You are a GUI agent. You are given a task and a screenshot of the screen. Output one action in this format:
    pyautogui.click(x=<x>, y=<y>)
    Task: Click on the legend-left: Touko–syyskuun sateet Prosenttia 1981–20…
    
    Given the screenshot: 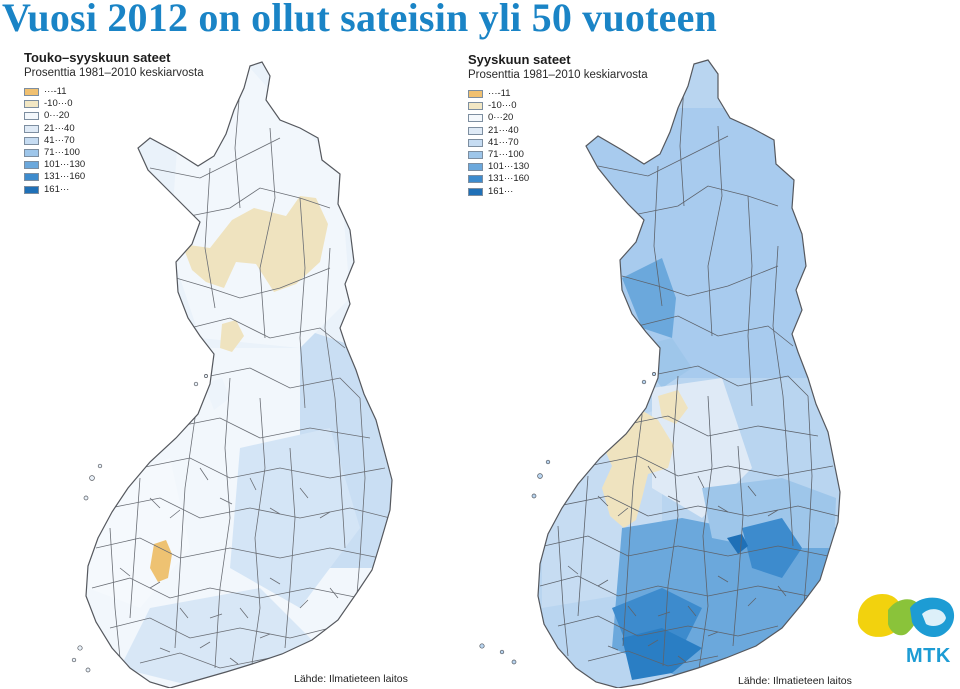 What is the action you would take?
    pyautogui.click(x=114, y=123)
    